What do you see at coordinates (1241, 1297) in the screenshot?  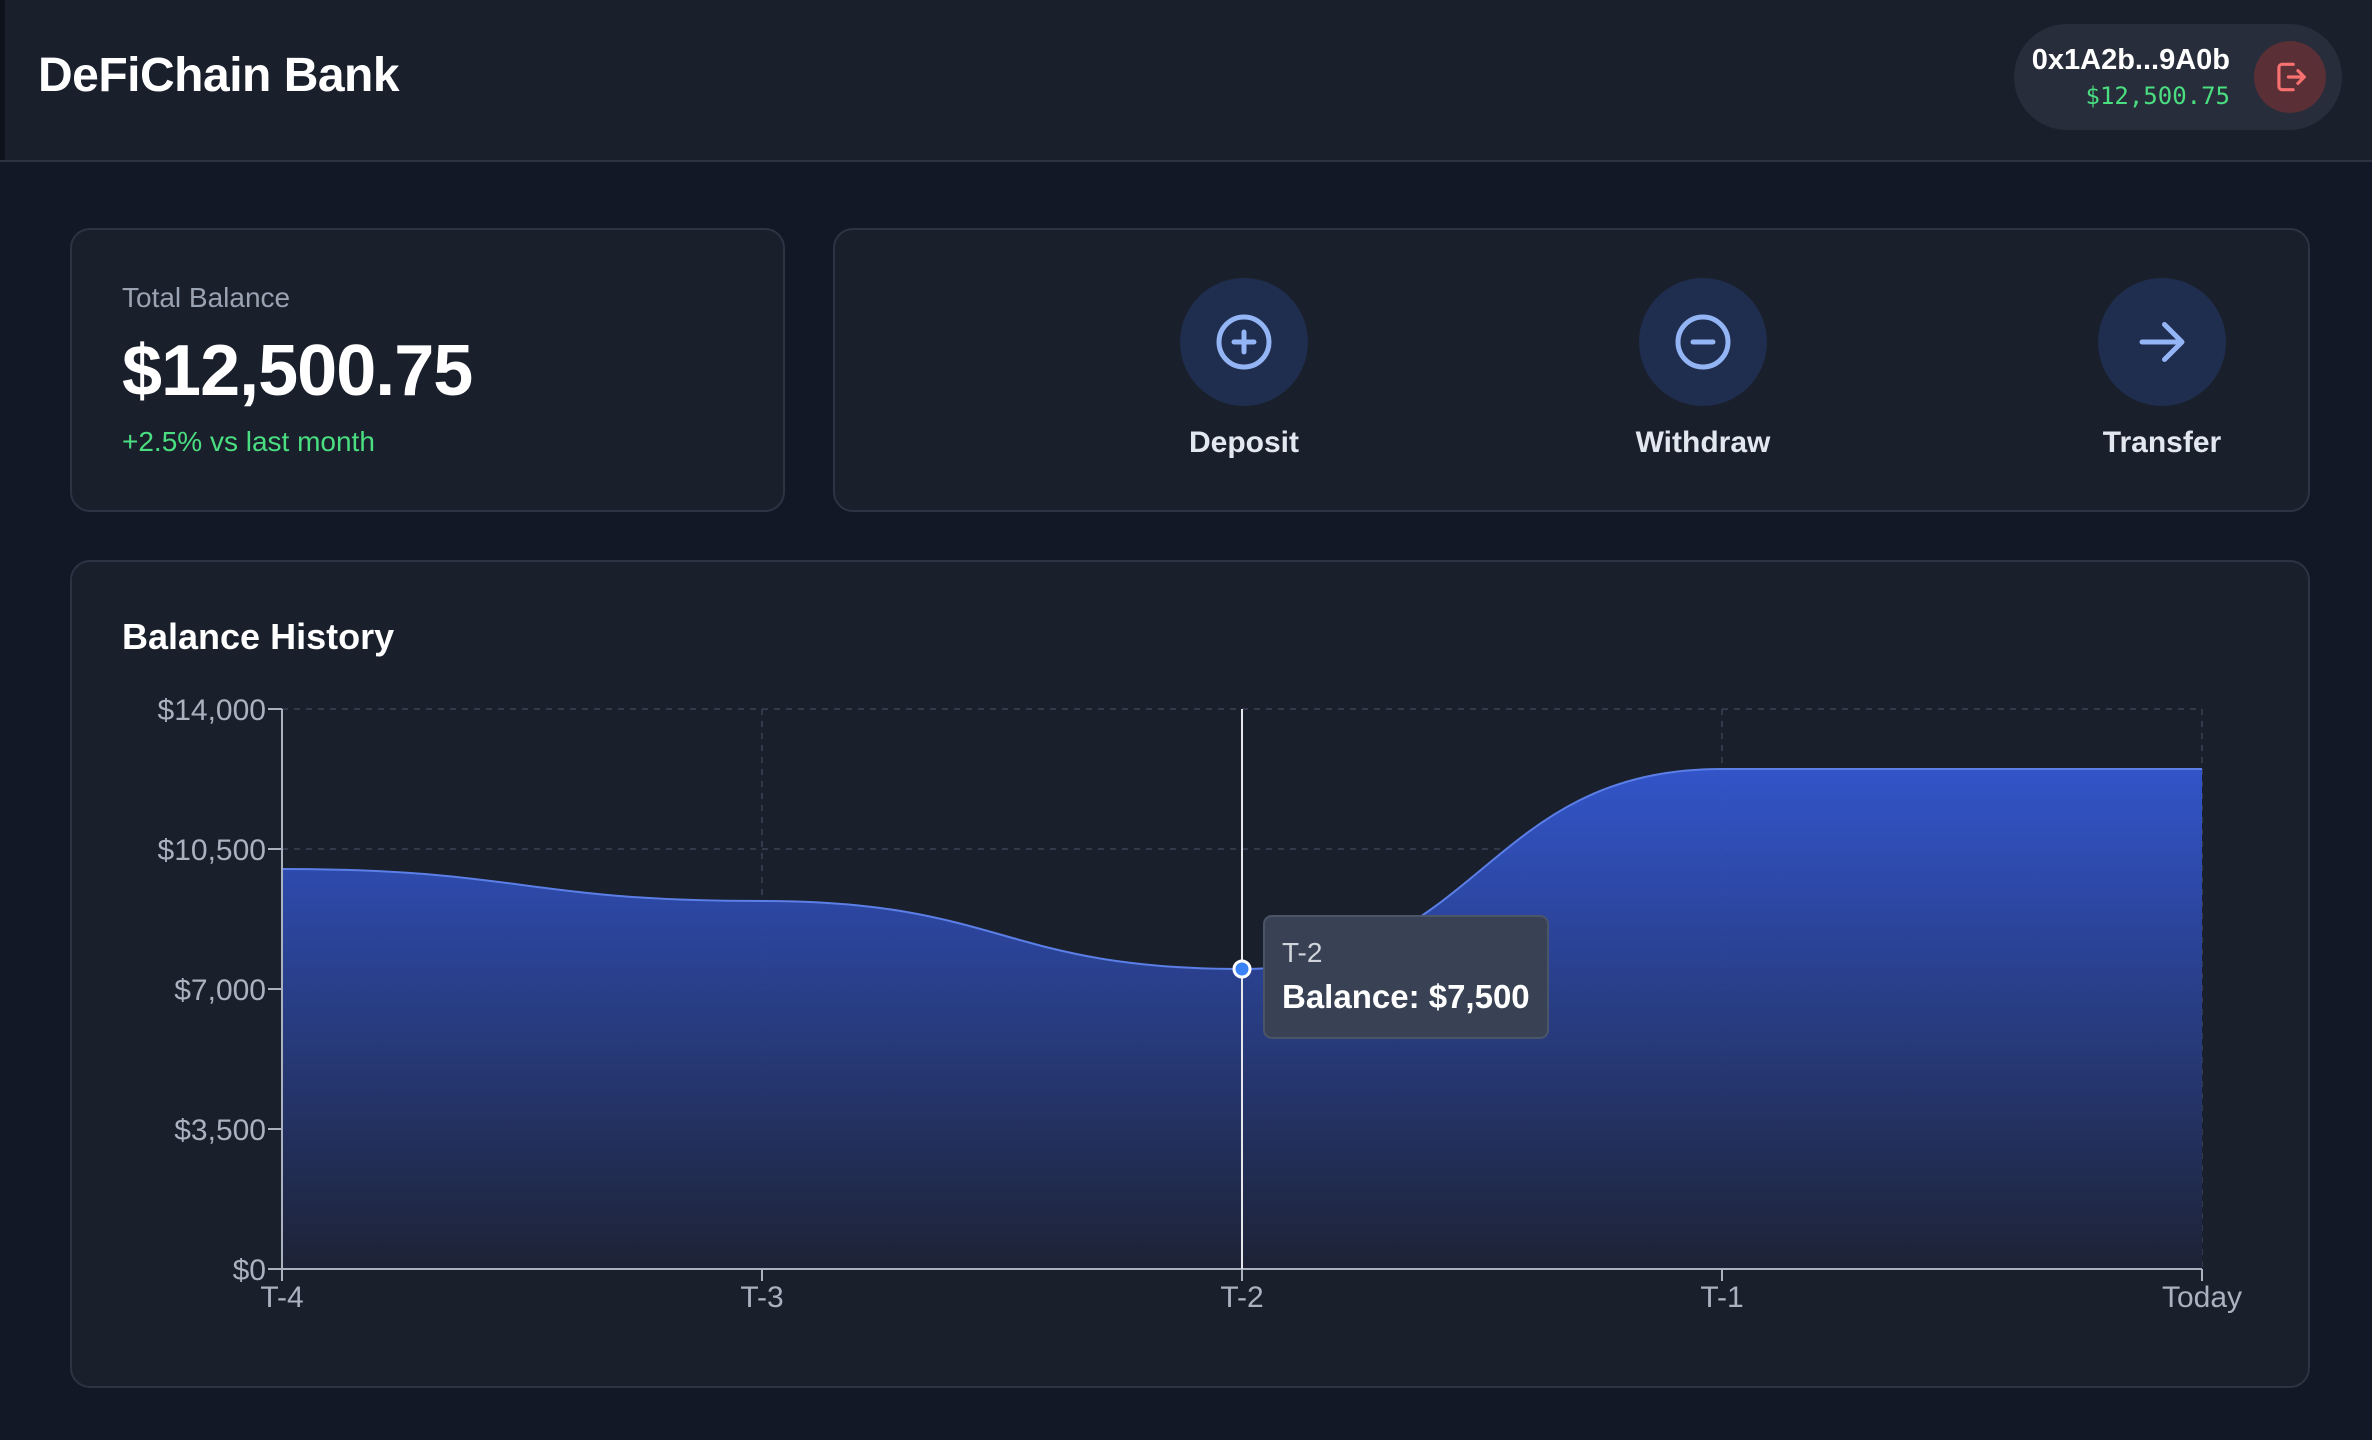 I see `x-tick-label: T-2` at bounding box center [1241, 1297].